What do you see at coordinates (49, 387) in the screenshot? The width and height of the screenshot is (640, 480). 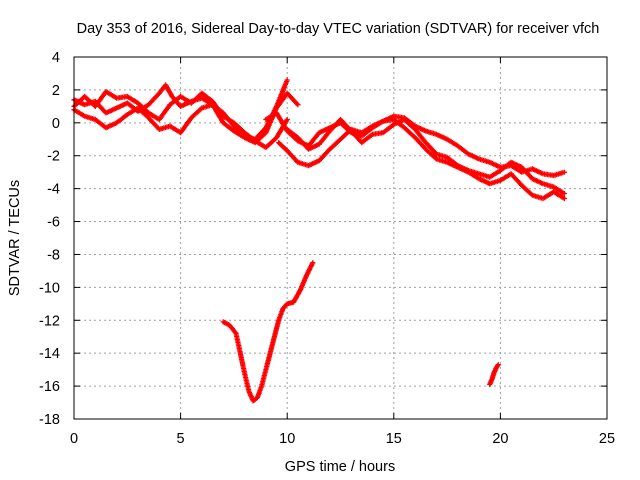 I see `y-tick-label: -16` at bounding box center [49, 387].